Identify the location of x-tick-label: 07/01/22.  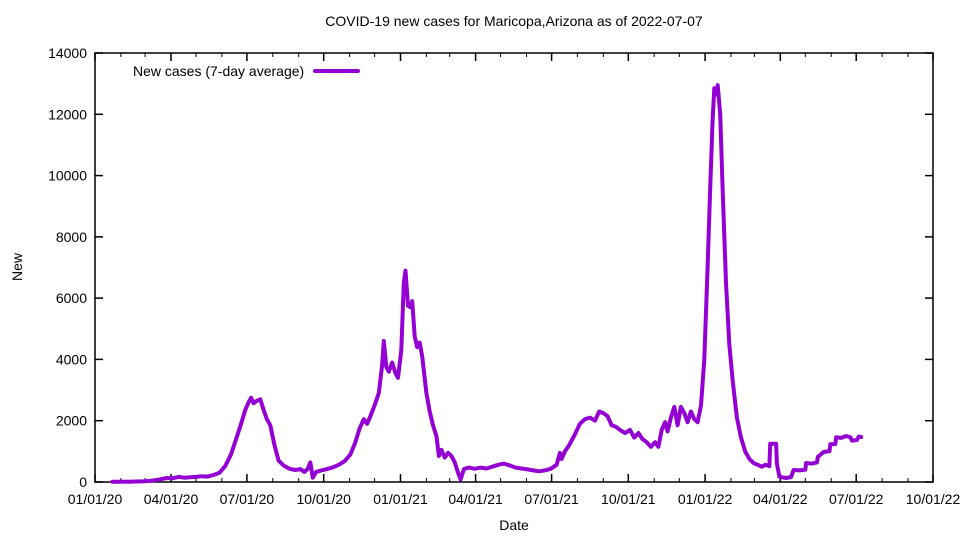
(856, 499).